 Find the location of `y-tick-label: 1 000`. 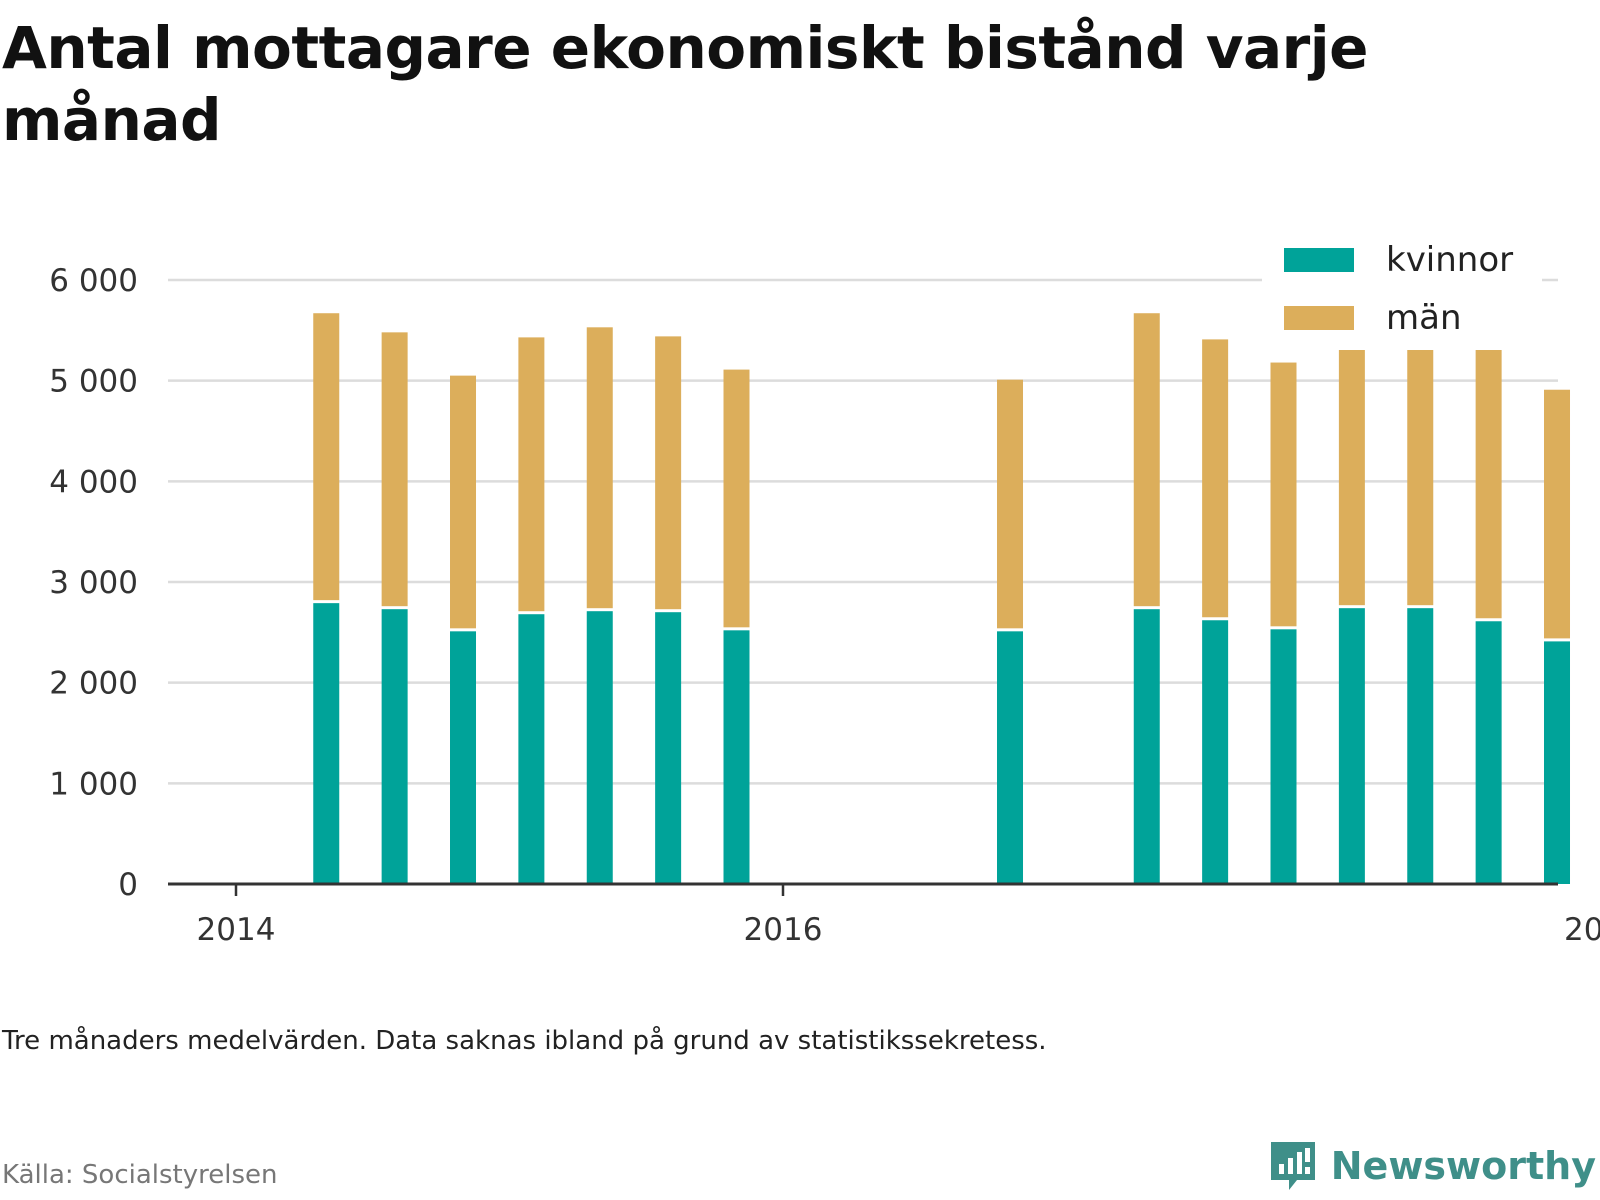

y-tick-label: 1 000 is located at coordinates (93, 784).